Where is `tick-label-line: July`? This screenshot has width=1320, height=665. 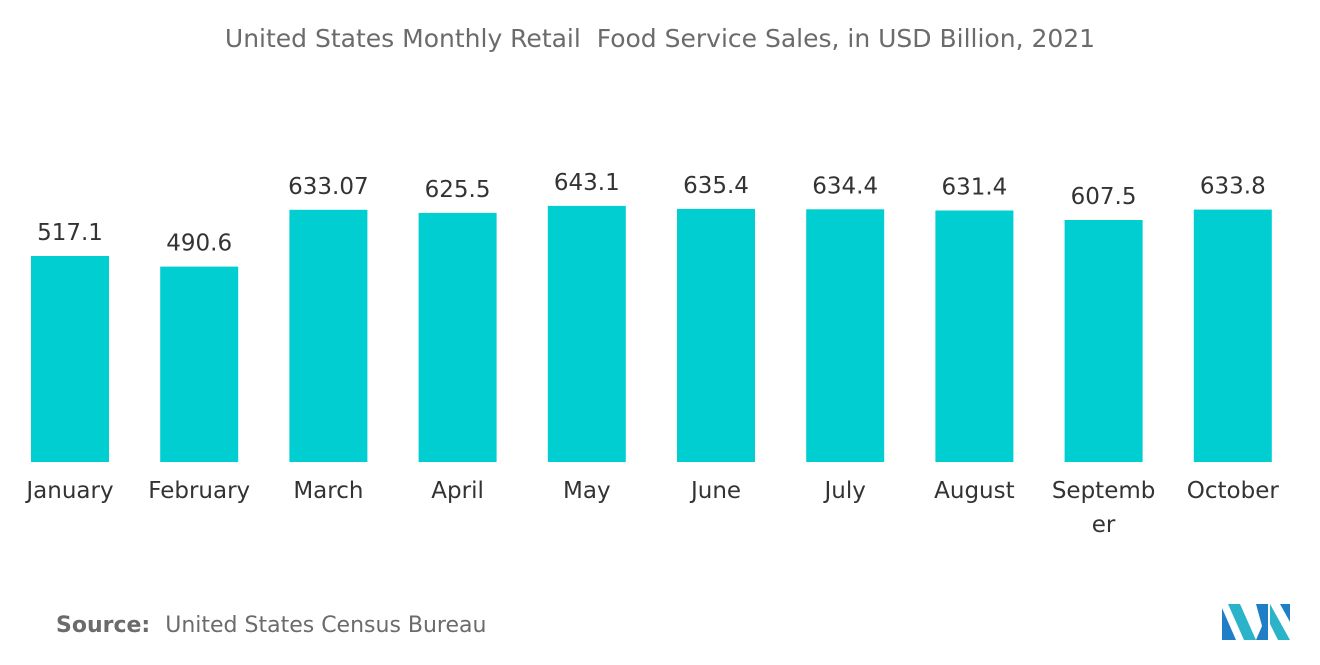 tick-label-line: July is located at coordinates (844, 491).